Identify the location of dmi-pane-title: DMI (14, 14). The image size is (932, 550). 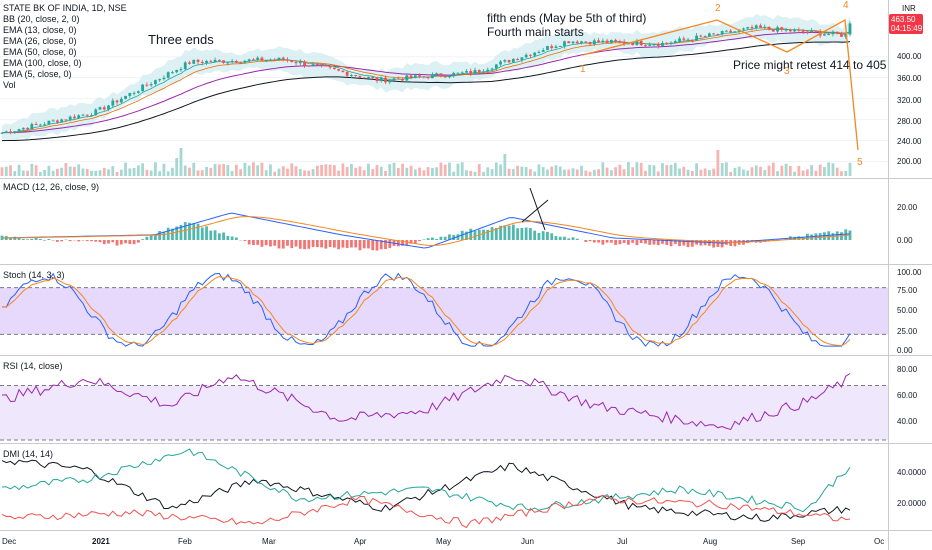
(28, 454).